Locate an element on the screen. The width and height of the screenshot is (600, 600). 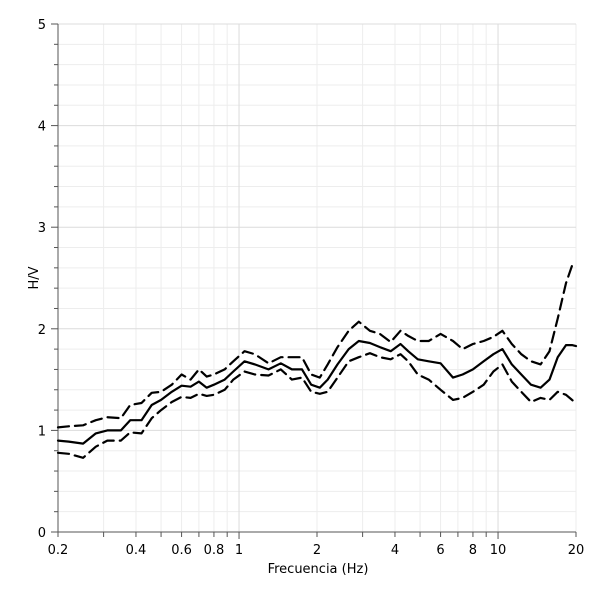
x-tick-label: 1 is located at coordinates (239, 550).